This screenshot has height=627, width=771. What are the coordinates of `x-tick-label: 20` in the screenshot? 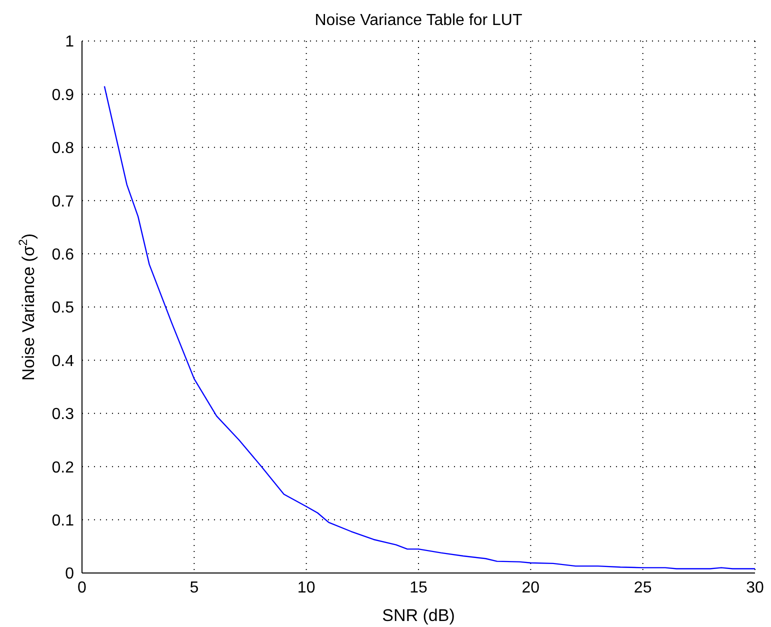 It's located at (531, 587).